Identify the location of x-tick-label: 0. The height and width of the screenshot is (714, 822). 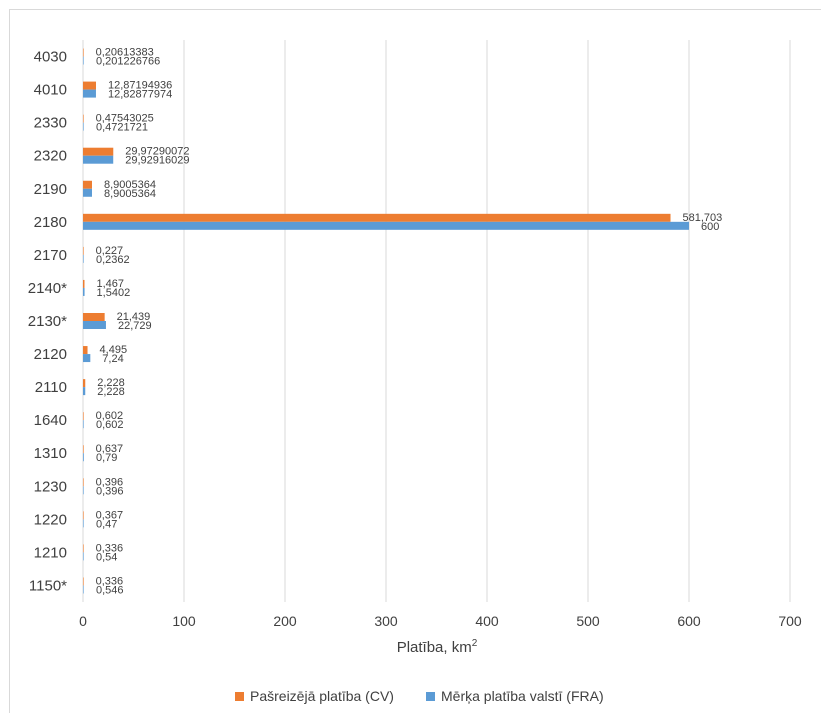
(83, 621).